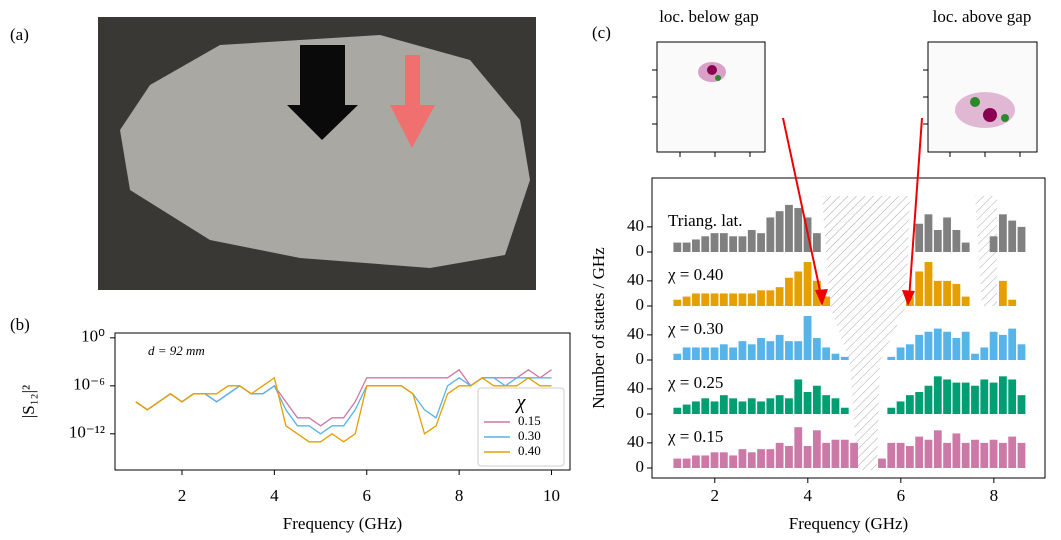 The width and height of the screenshot is (1061, 540). I want to click on axes-frame, so click(342, 401).